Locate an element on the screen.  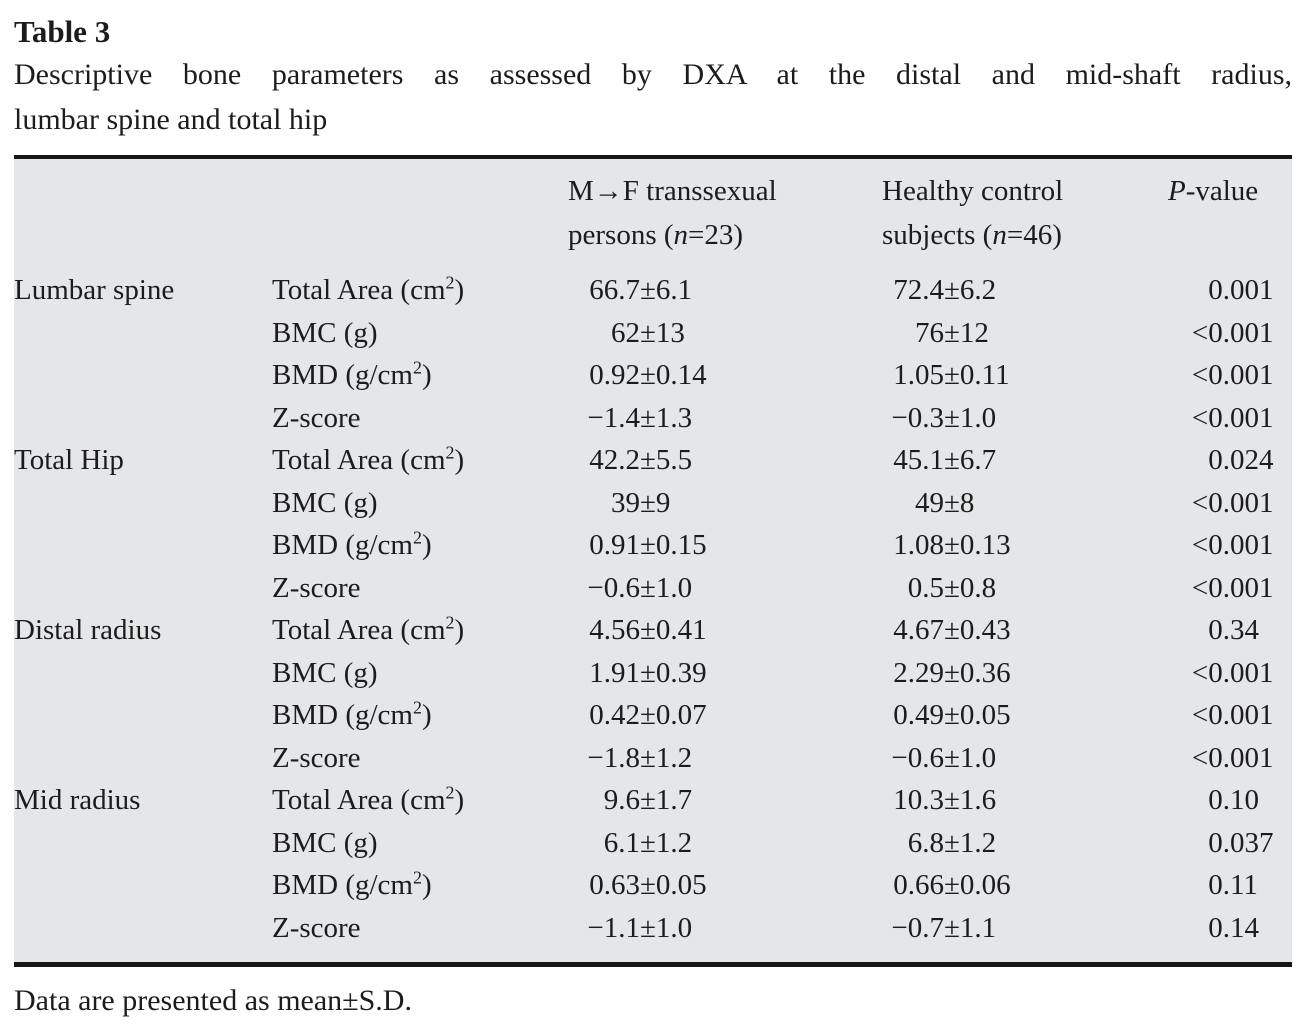
control-value: 72.4 ±6.2 is located at coordinates (945, 290).